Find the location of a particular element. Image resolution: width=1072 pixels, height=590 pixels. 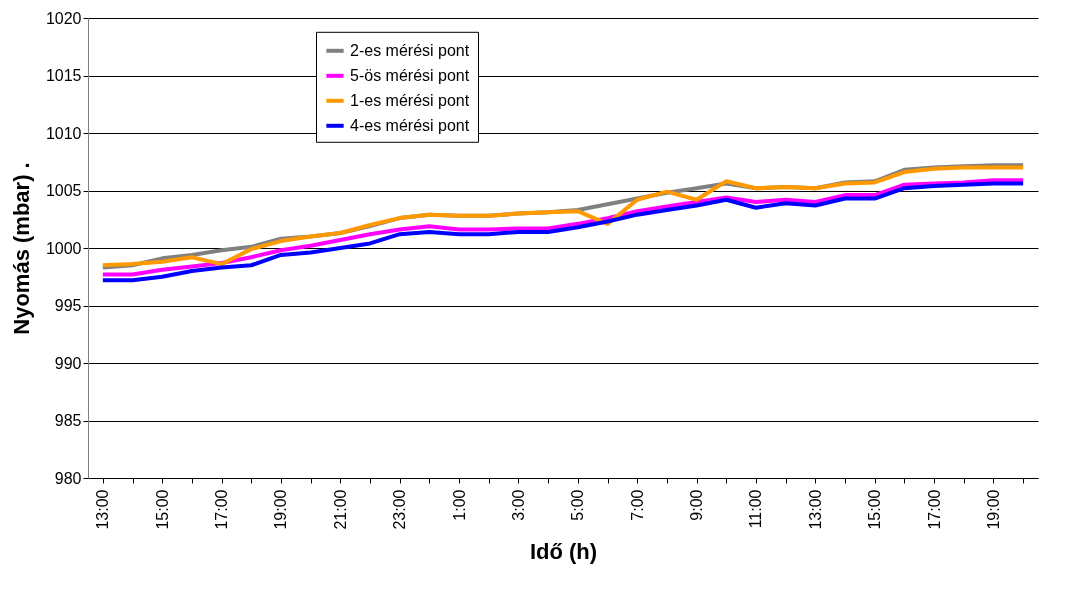

y-tick-label: 985 is located at coordinates (68, 420).